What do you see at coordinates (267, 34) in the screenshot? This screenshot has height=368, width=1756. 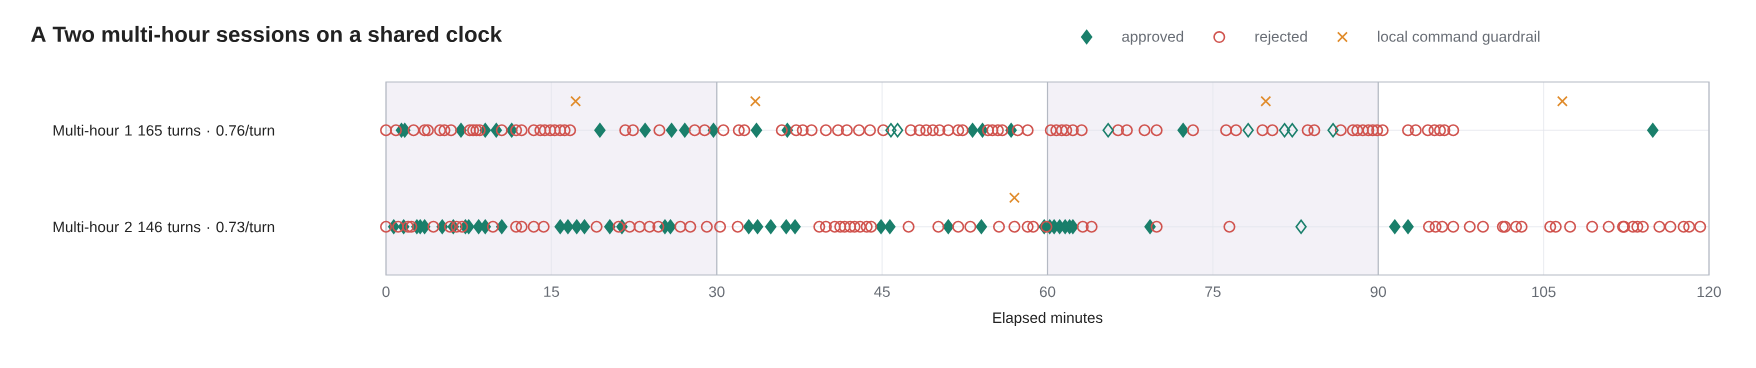 I see `chart-title: A Two multi-hour sessions on a shared clock` at bounding box center [267, 34].